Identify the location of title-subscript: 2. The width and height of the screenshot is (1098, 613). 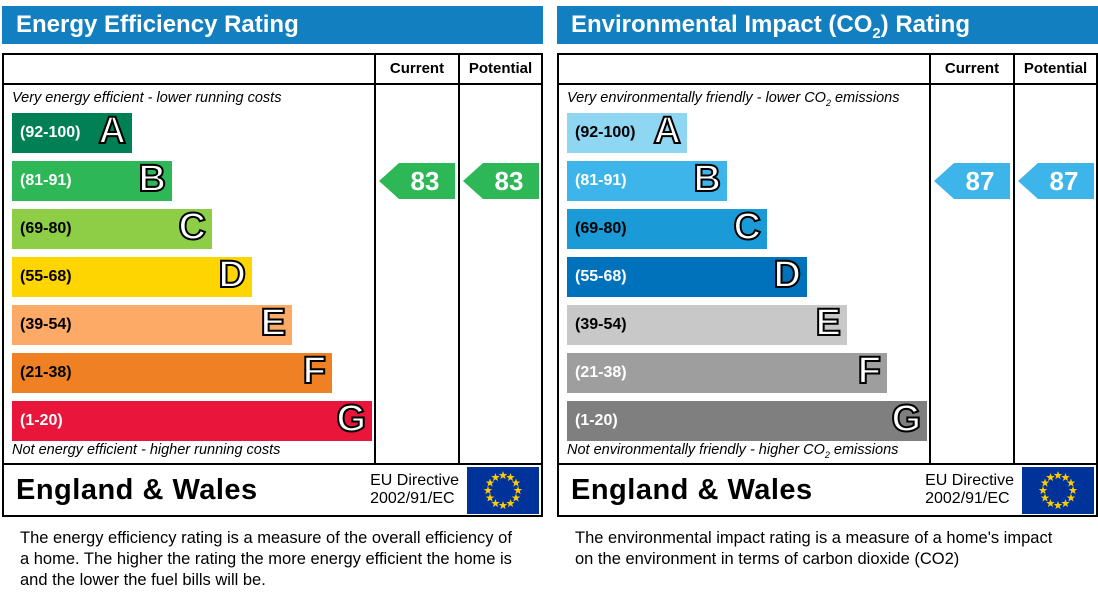
(876, 33).